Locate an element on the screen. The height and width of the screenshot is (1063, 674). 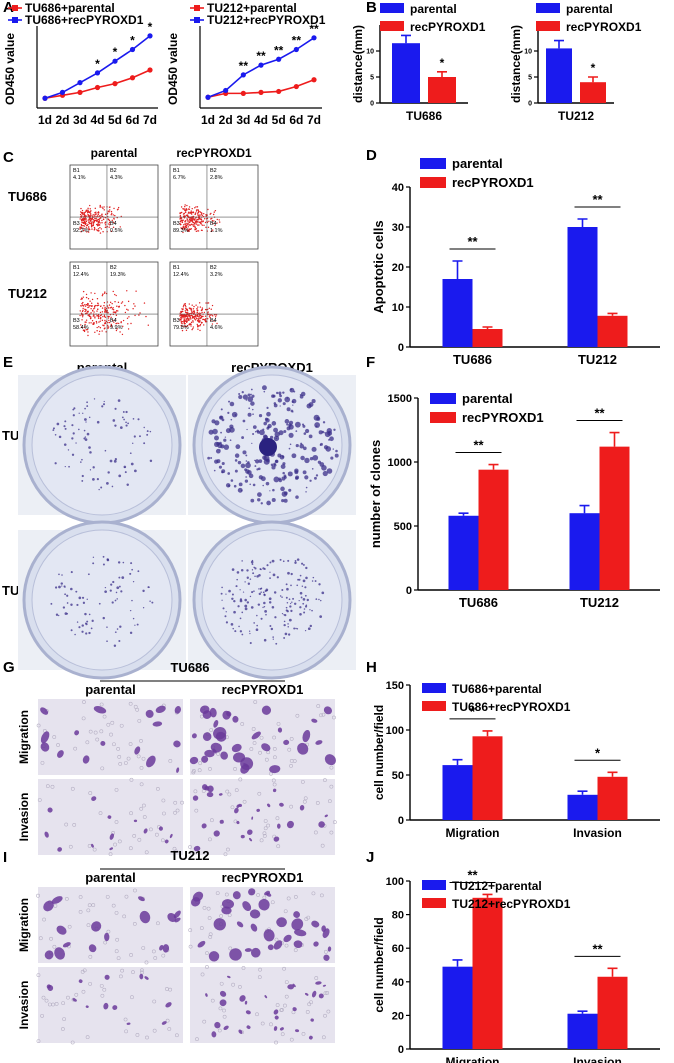
legend-swatch is located at coordinates (434, 885).